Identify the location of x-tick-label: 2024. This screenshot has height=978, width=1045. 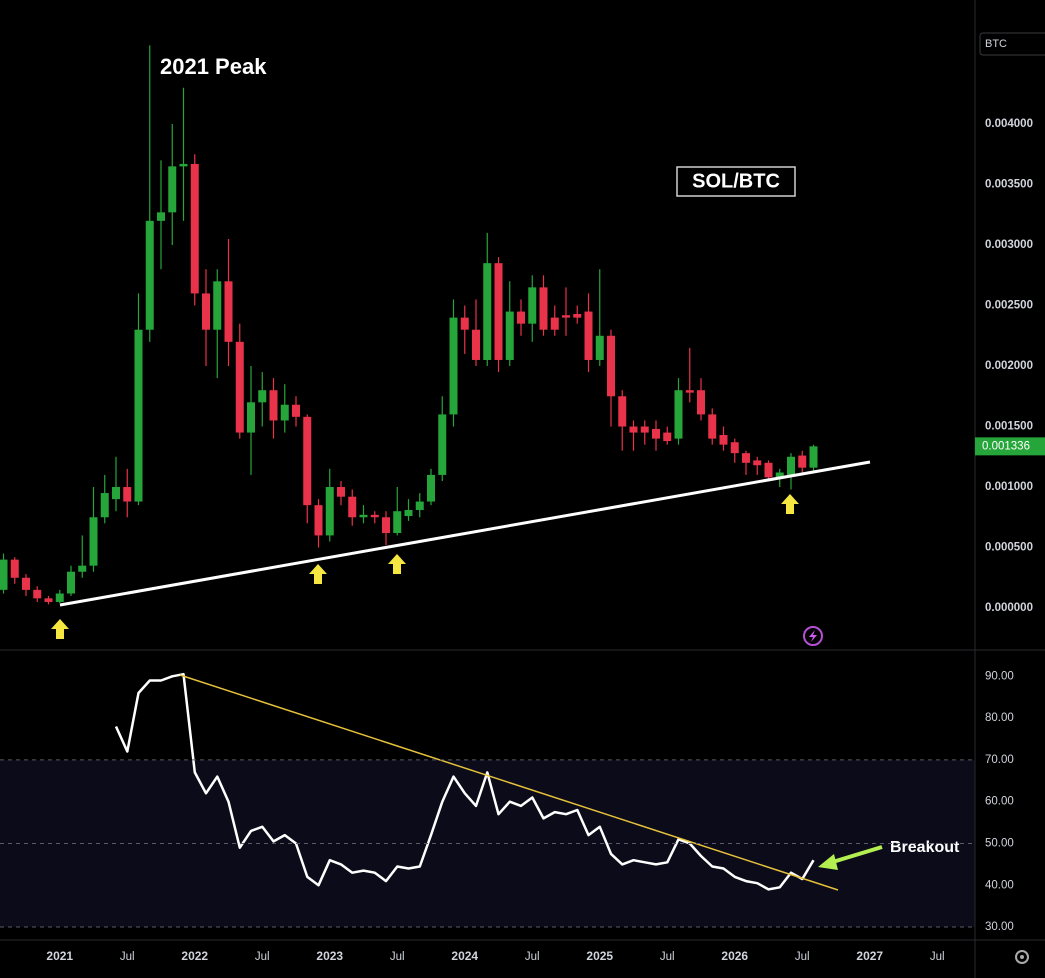
(464, 956).